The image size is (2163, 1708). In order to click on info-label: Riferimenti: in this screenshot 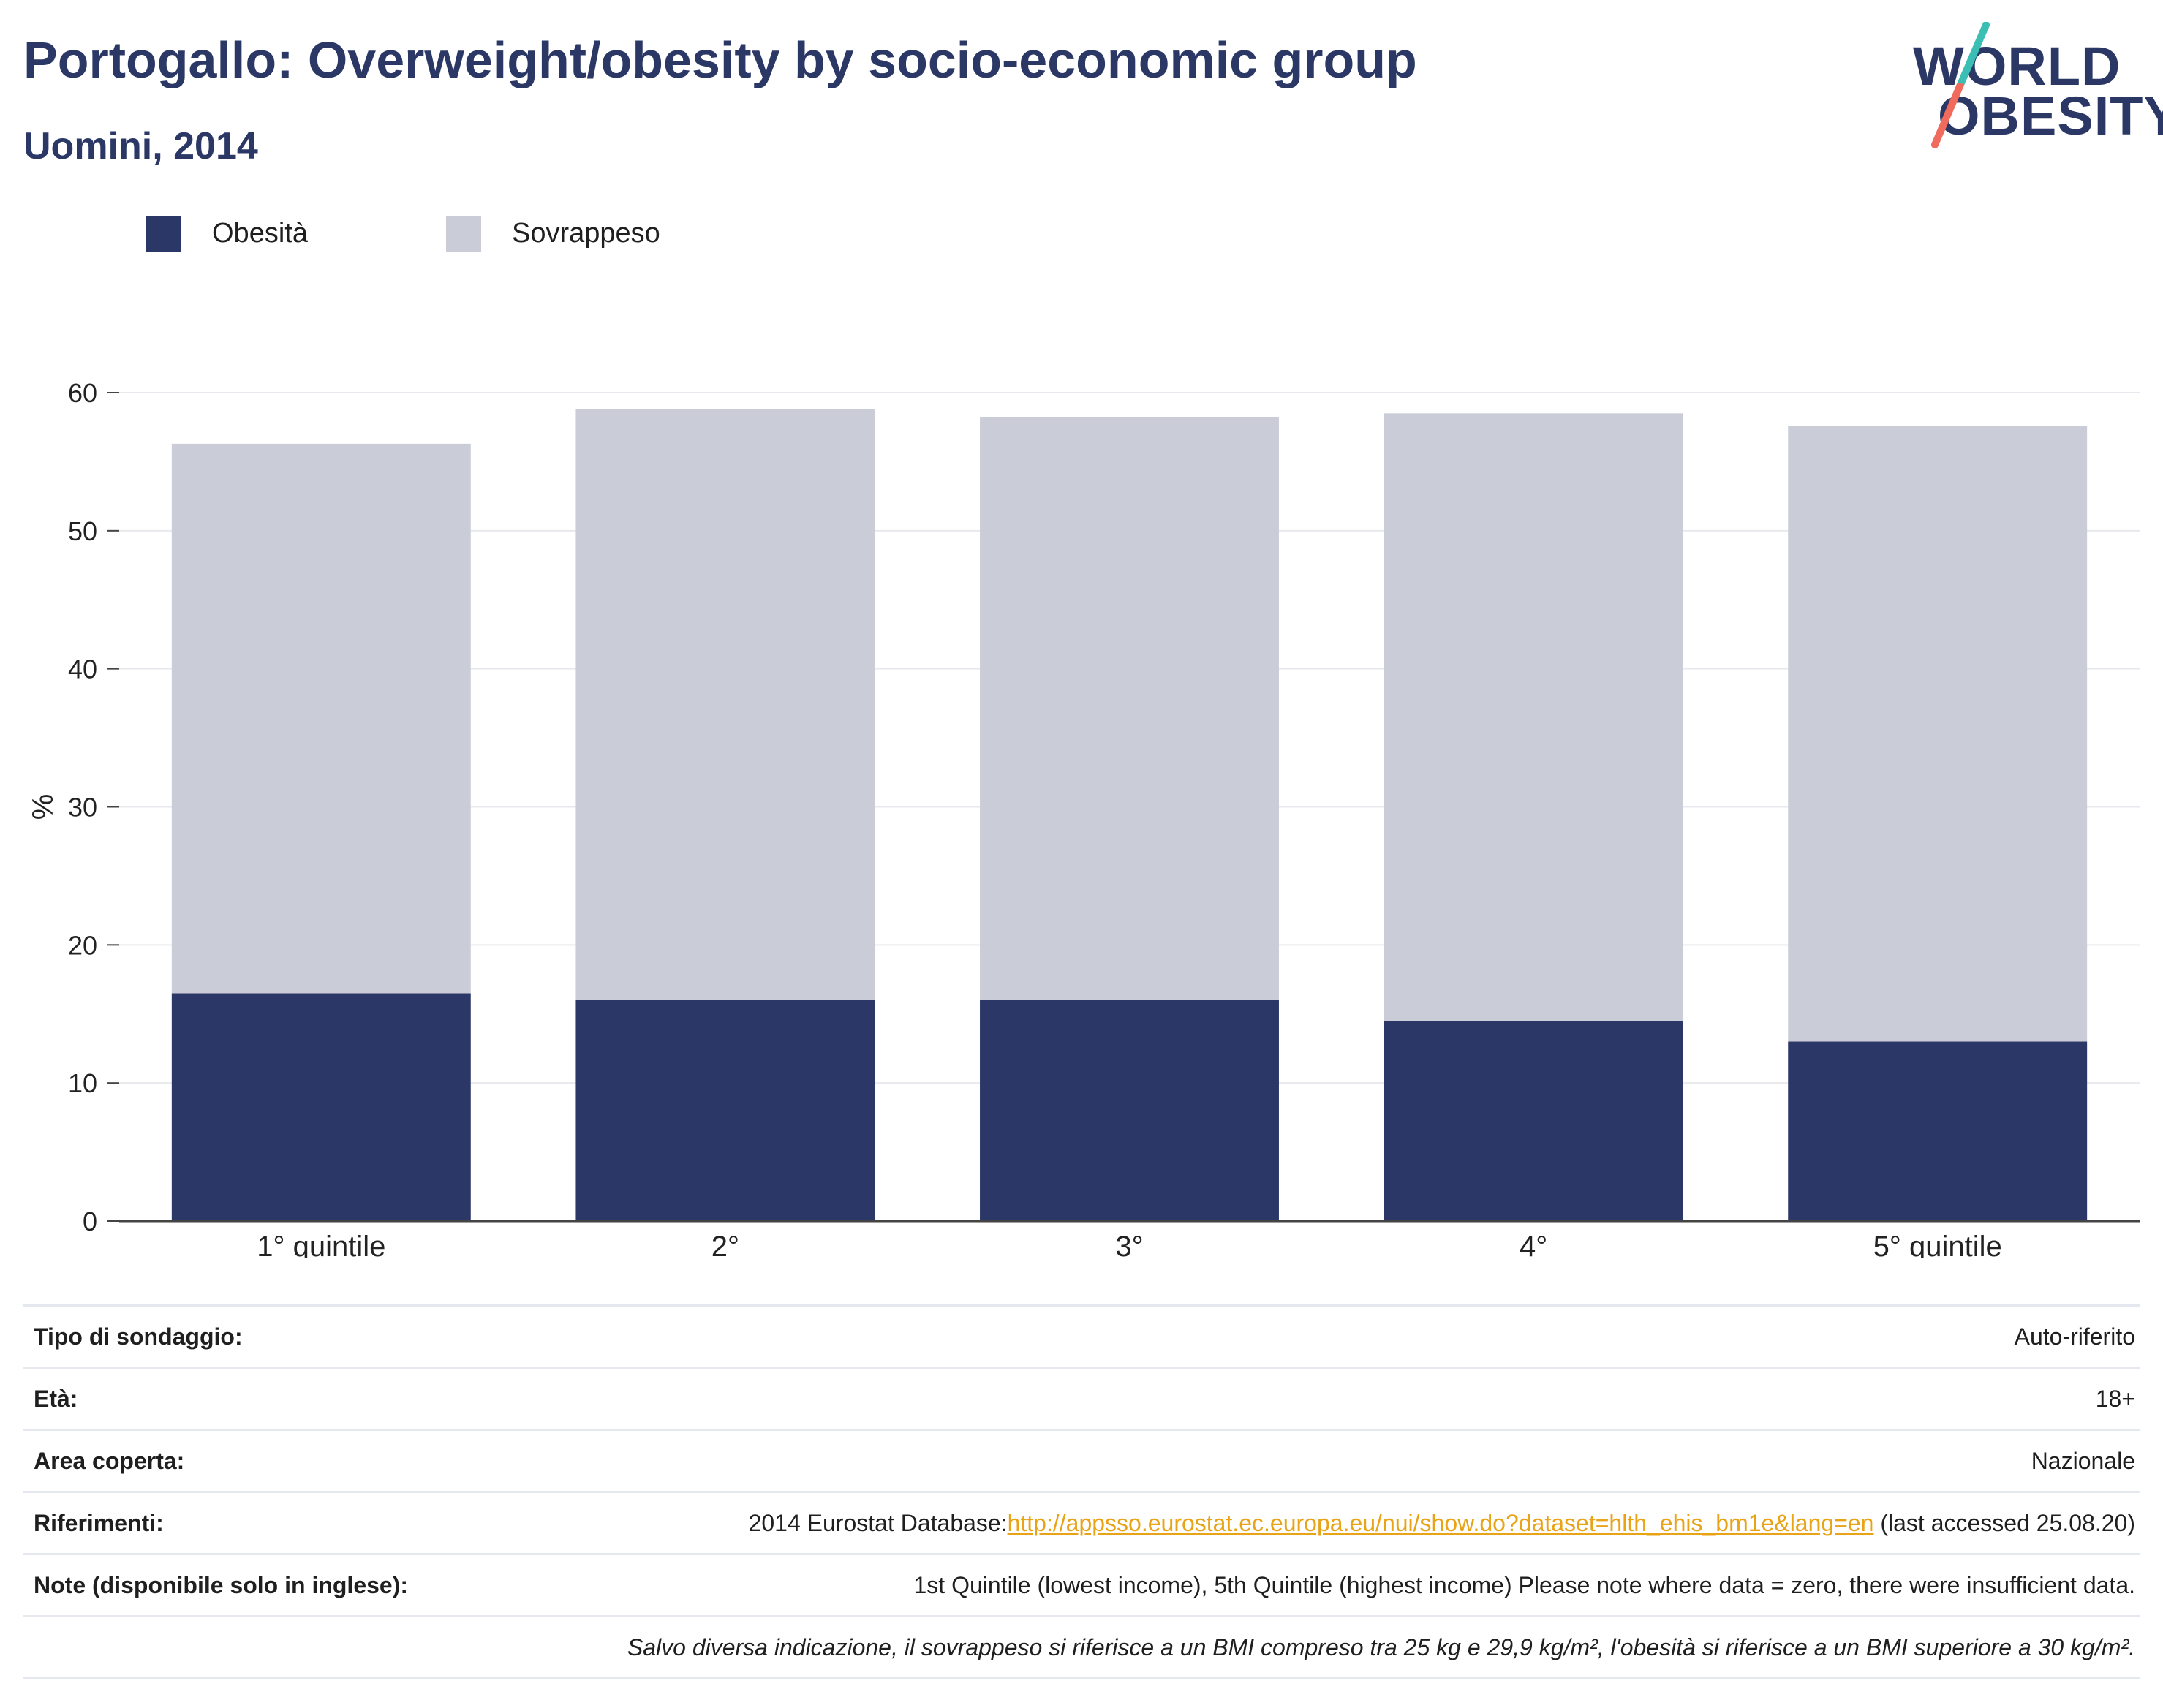, I will do `click(99, 1522)`.